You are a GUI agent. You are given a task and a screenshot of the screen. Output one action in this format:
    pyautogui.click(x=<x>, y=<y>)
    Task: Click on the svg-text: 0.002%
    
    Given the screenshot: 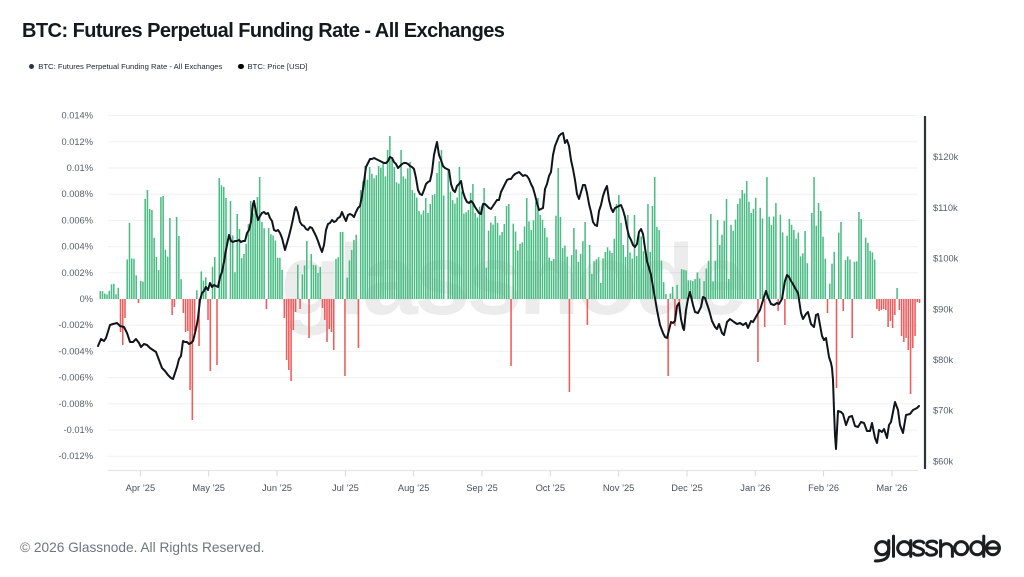 What is the action you would take?
    pyautogui.click(x=77, y=273)
    